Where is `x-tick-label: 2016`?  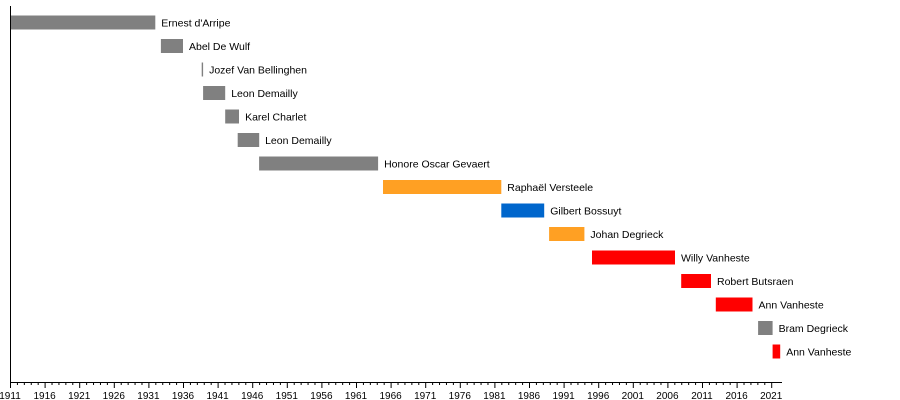 x-tick-label: 2016 is located at coordinates (736, 395).